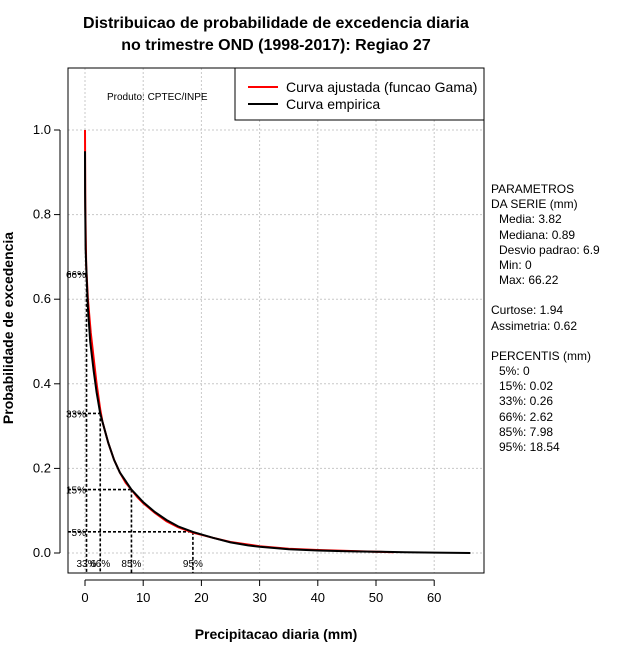 The image size is (640, 660). What do you see at coordinates (76, 414) in the screenshot?
I see `percentile-label-2: 33%` at bounding box center [76, 414].